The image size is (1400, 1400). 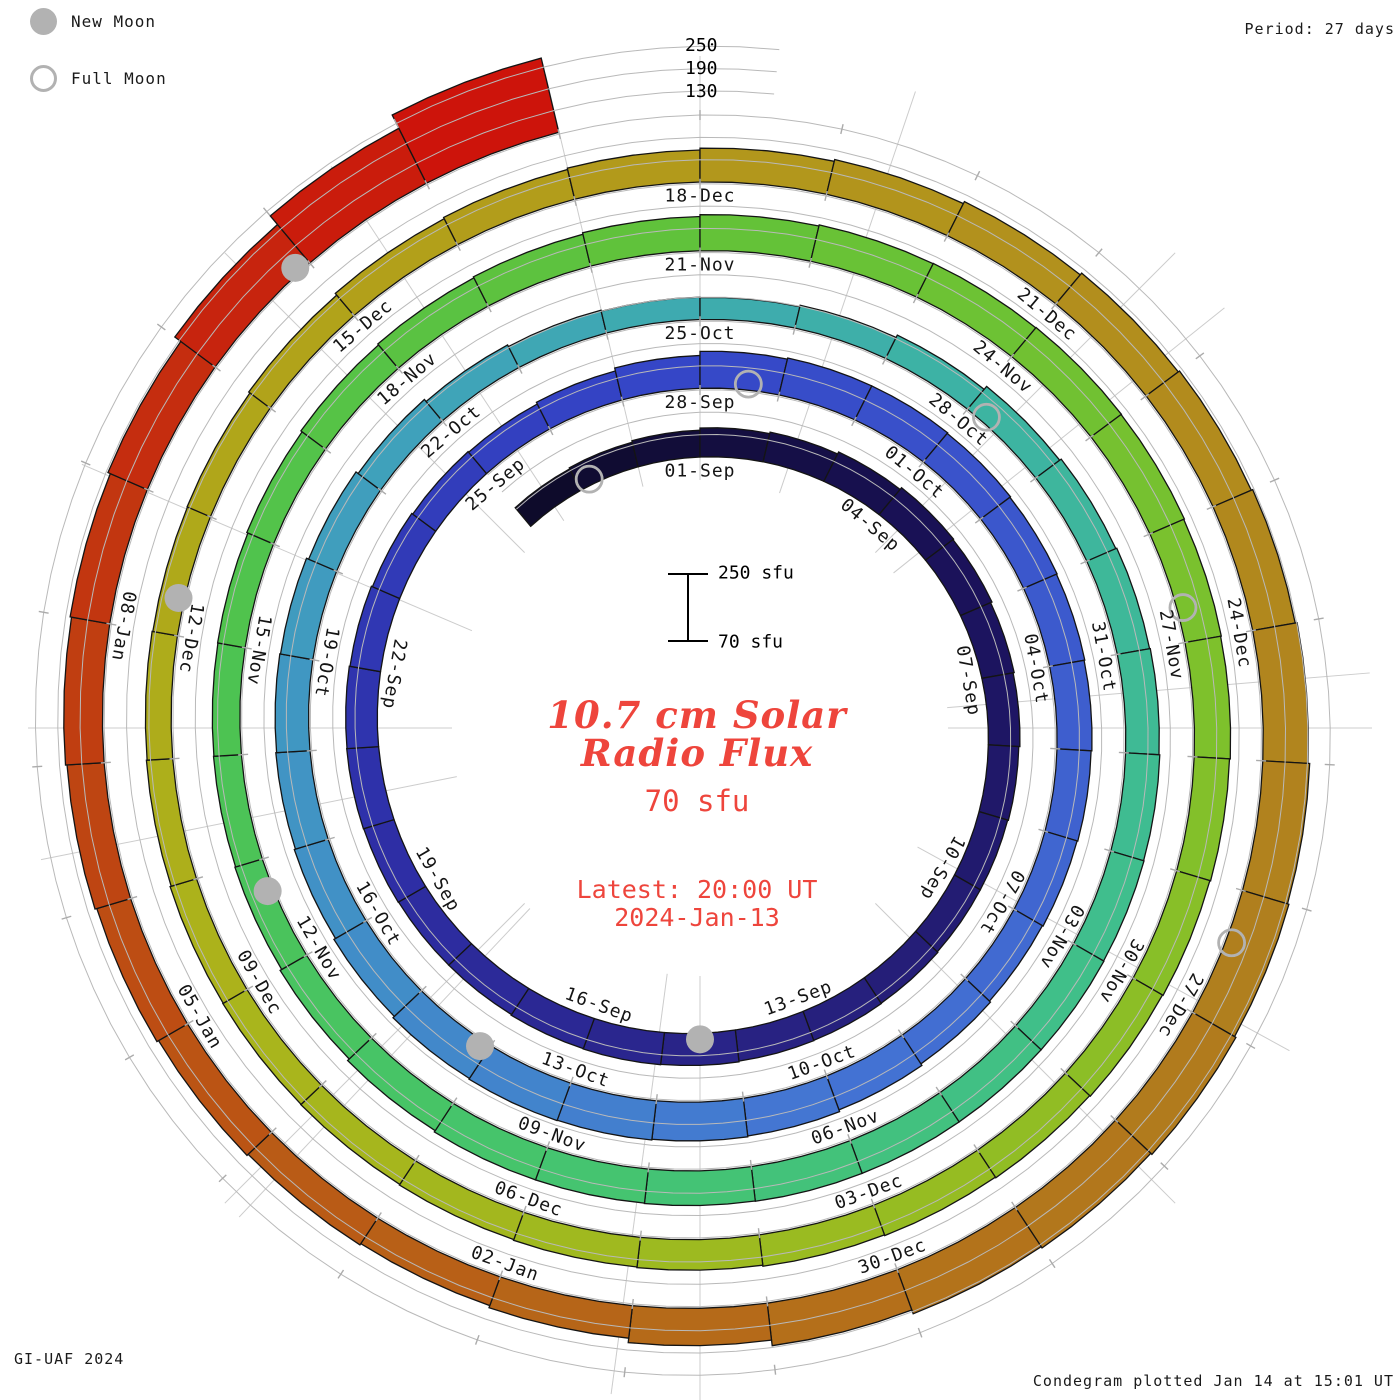 What do you see at coordinates (697, 715) in the screenshot?
I see `chart-title-line1: 10.7 cm Solar` at bounding box center [697, 715].